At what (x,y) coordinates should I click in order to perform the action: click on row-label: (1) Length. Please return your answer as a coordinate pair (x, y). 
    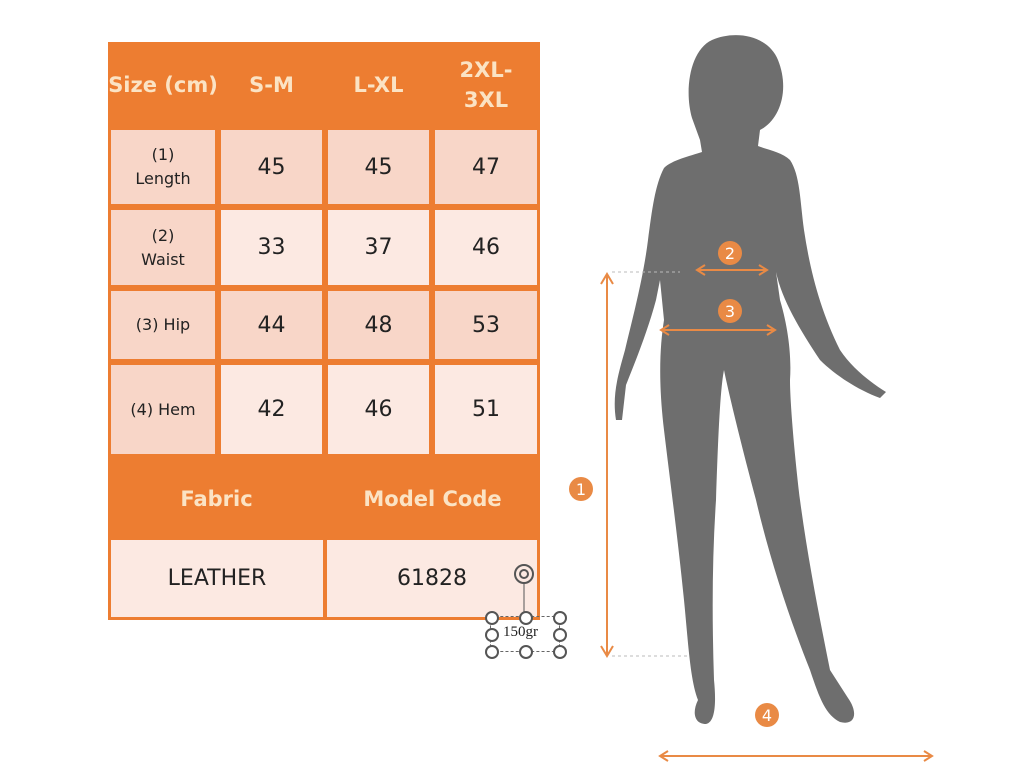
    Looking at the image, I should click on (163, 167).